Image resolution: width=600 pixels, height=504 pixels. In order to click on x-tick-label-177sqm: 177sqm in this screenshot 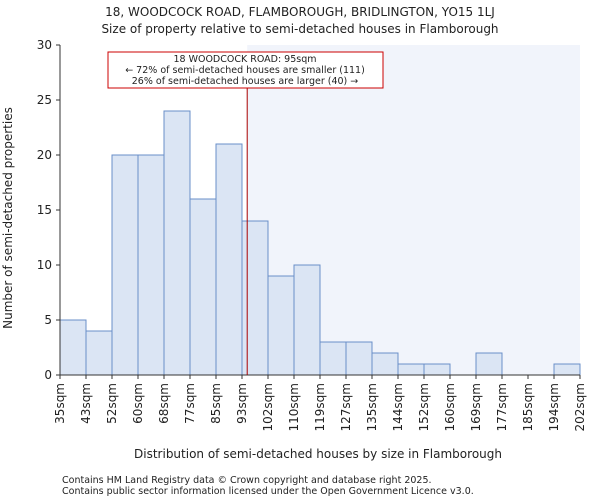, I will do `click(502, 407)`.